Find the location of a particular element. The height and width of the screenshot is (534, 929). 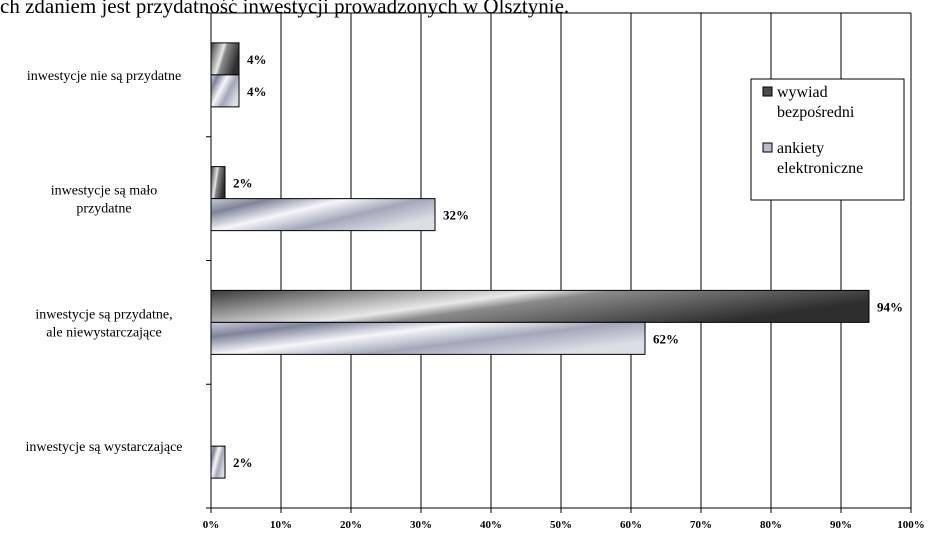

x-tick-label: 100% is located at coordinates (911, 525).